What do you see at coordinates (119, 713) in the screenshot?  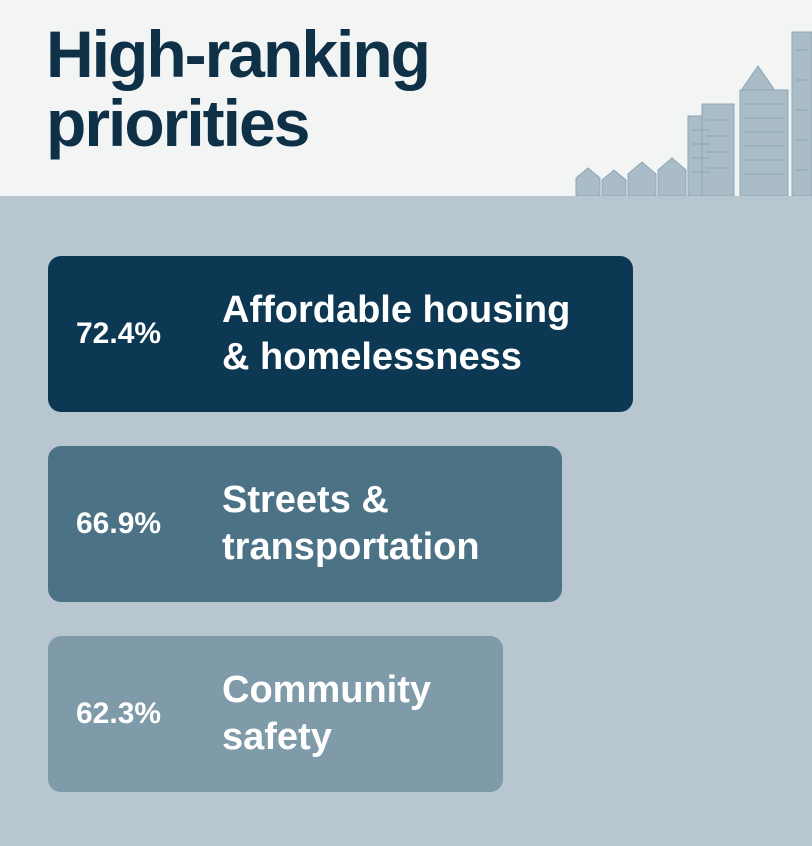 I see `bar-value-label: 62.3%` at bounding box center [119, 713].